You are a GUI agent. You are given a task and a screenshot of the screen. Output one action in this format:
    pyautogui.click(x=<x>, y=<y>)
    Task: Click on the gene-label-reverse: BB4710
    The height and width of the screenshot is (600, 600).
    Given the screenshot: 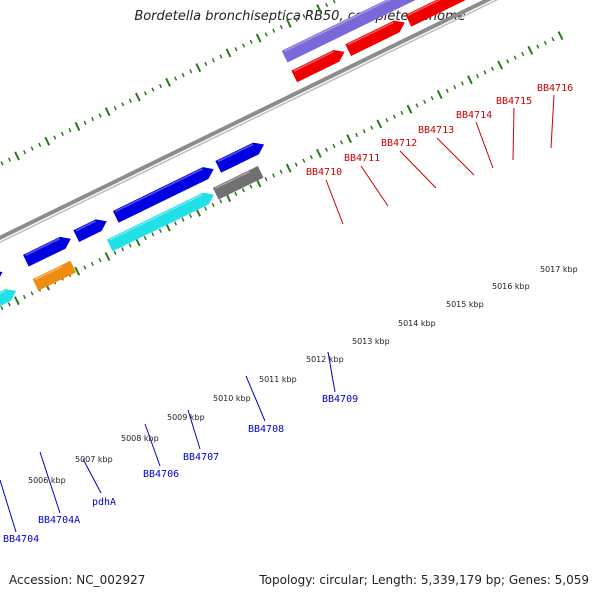 What is the action you would take?
    pyautogui.click(x=324, y=172)
    